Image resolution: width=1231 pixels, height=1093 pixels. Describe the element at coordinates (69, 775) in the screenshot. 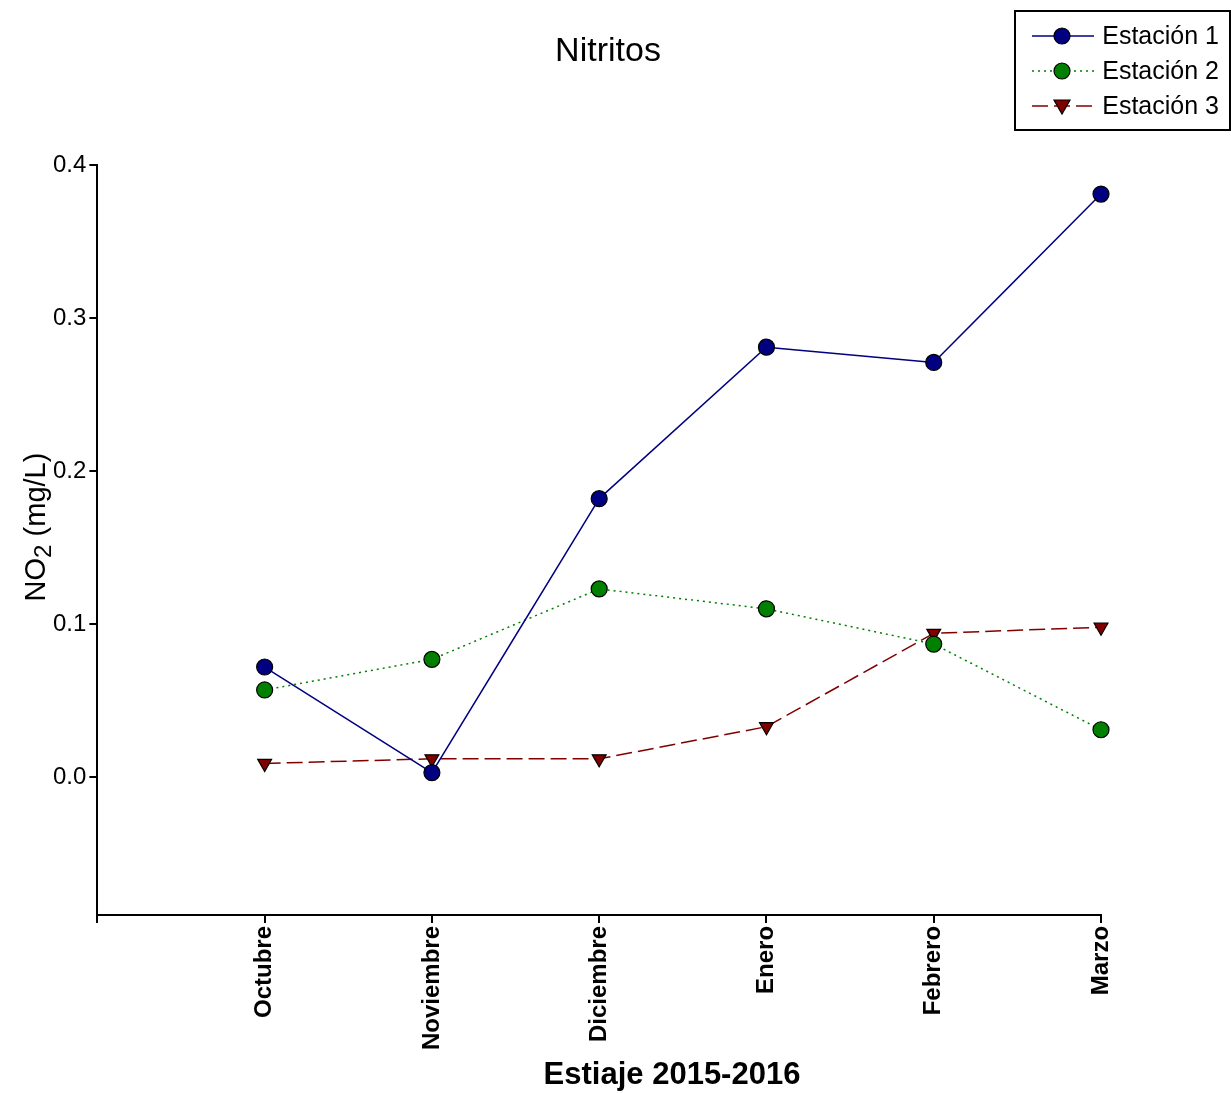

I see `y-tick-label: 0.0` at that location.